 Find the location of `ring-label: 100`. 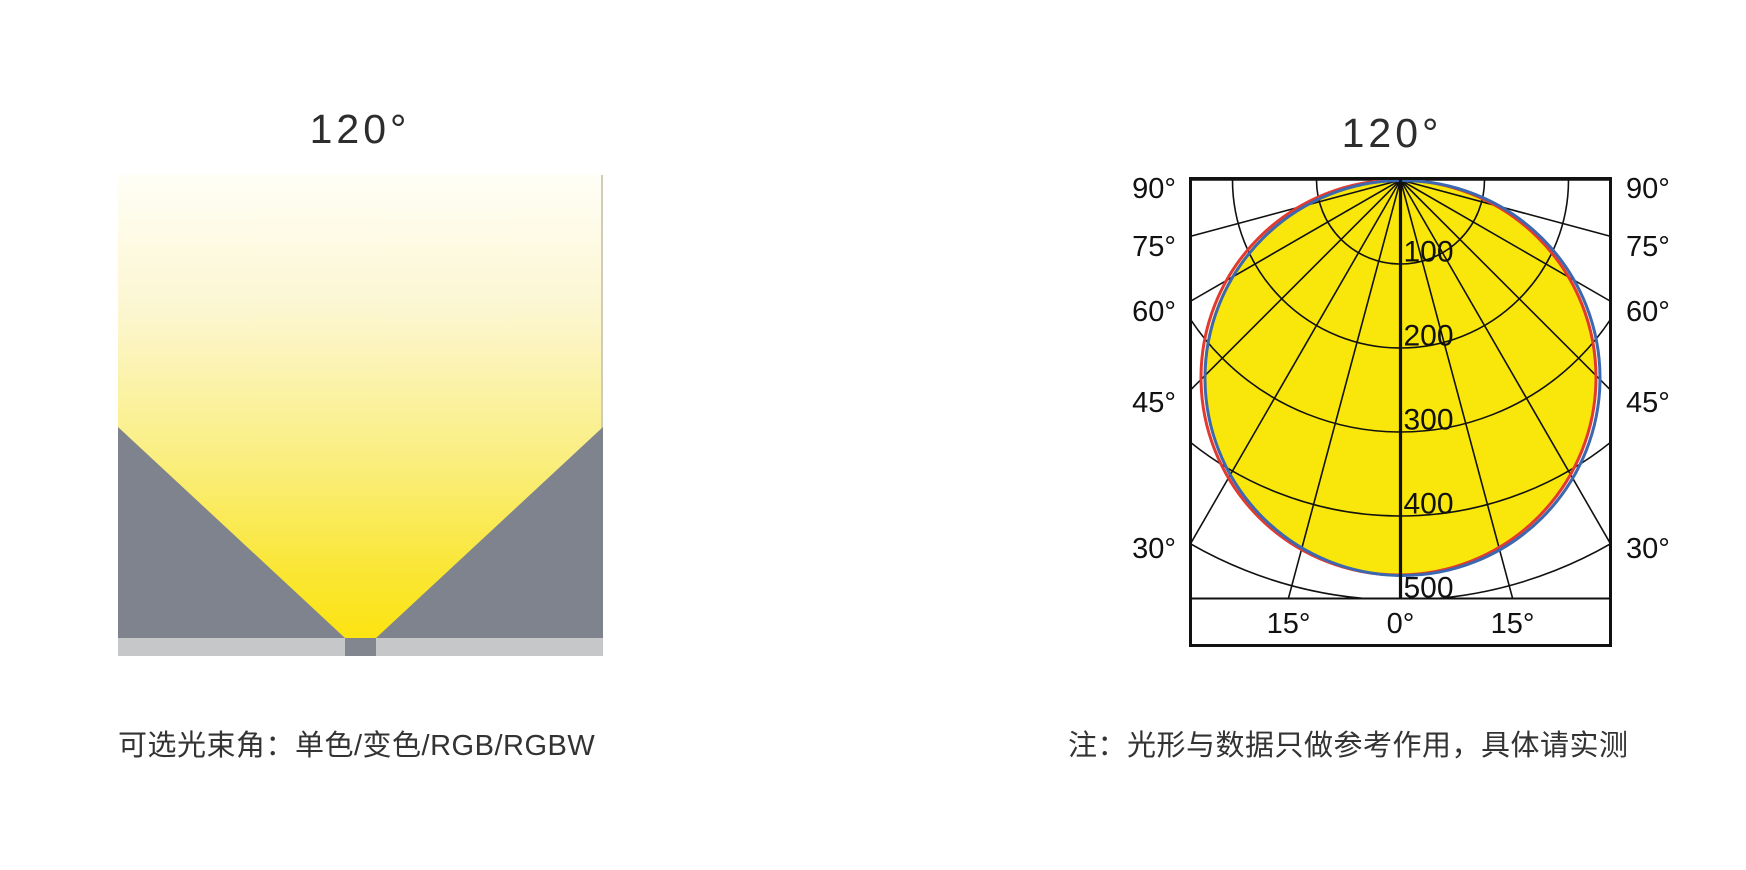

ring-label: 100 is located at coordinates (1429, 252).